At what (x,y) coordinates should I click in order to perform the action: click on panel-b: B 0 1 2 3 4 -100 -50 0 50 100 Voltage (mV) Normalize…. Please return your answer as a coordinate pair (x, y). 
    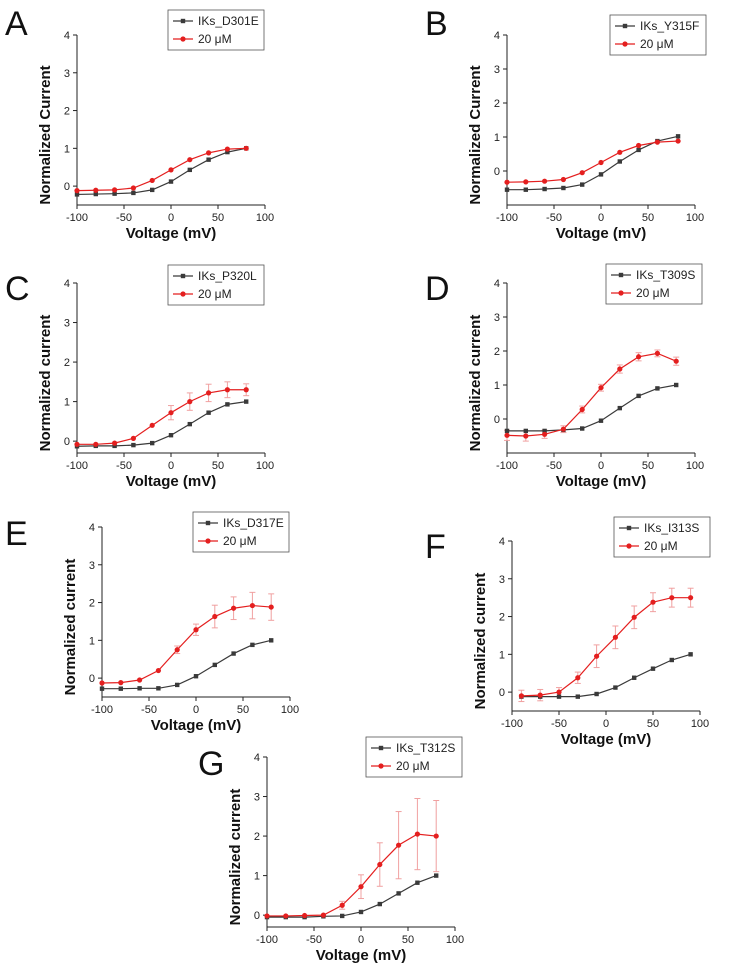
    Looking at the image, I should click on (566, 123).